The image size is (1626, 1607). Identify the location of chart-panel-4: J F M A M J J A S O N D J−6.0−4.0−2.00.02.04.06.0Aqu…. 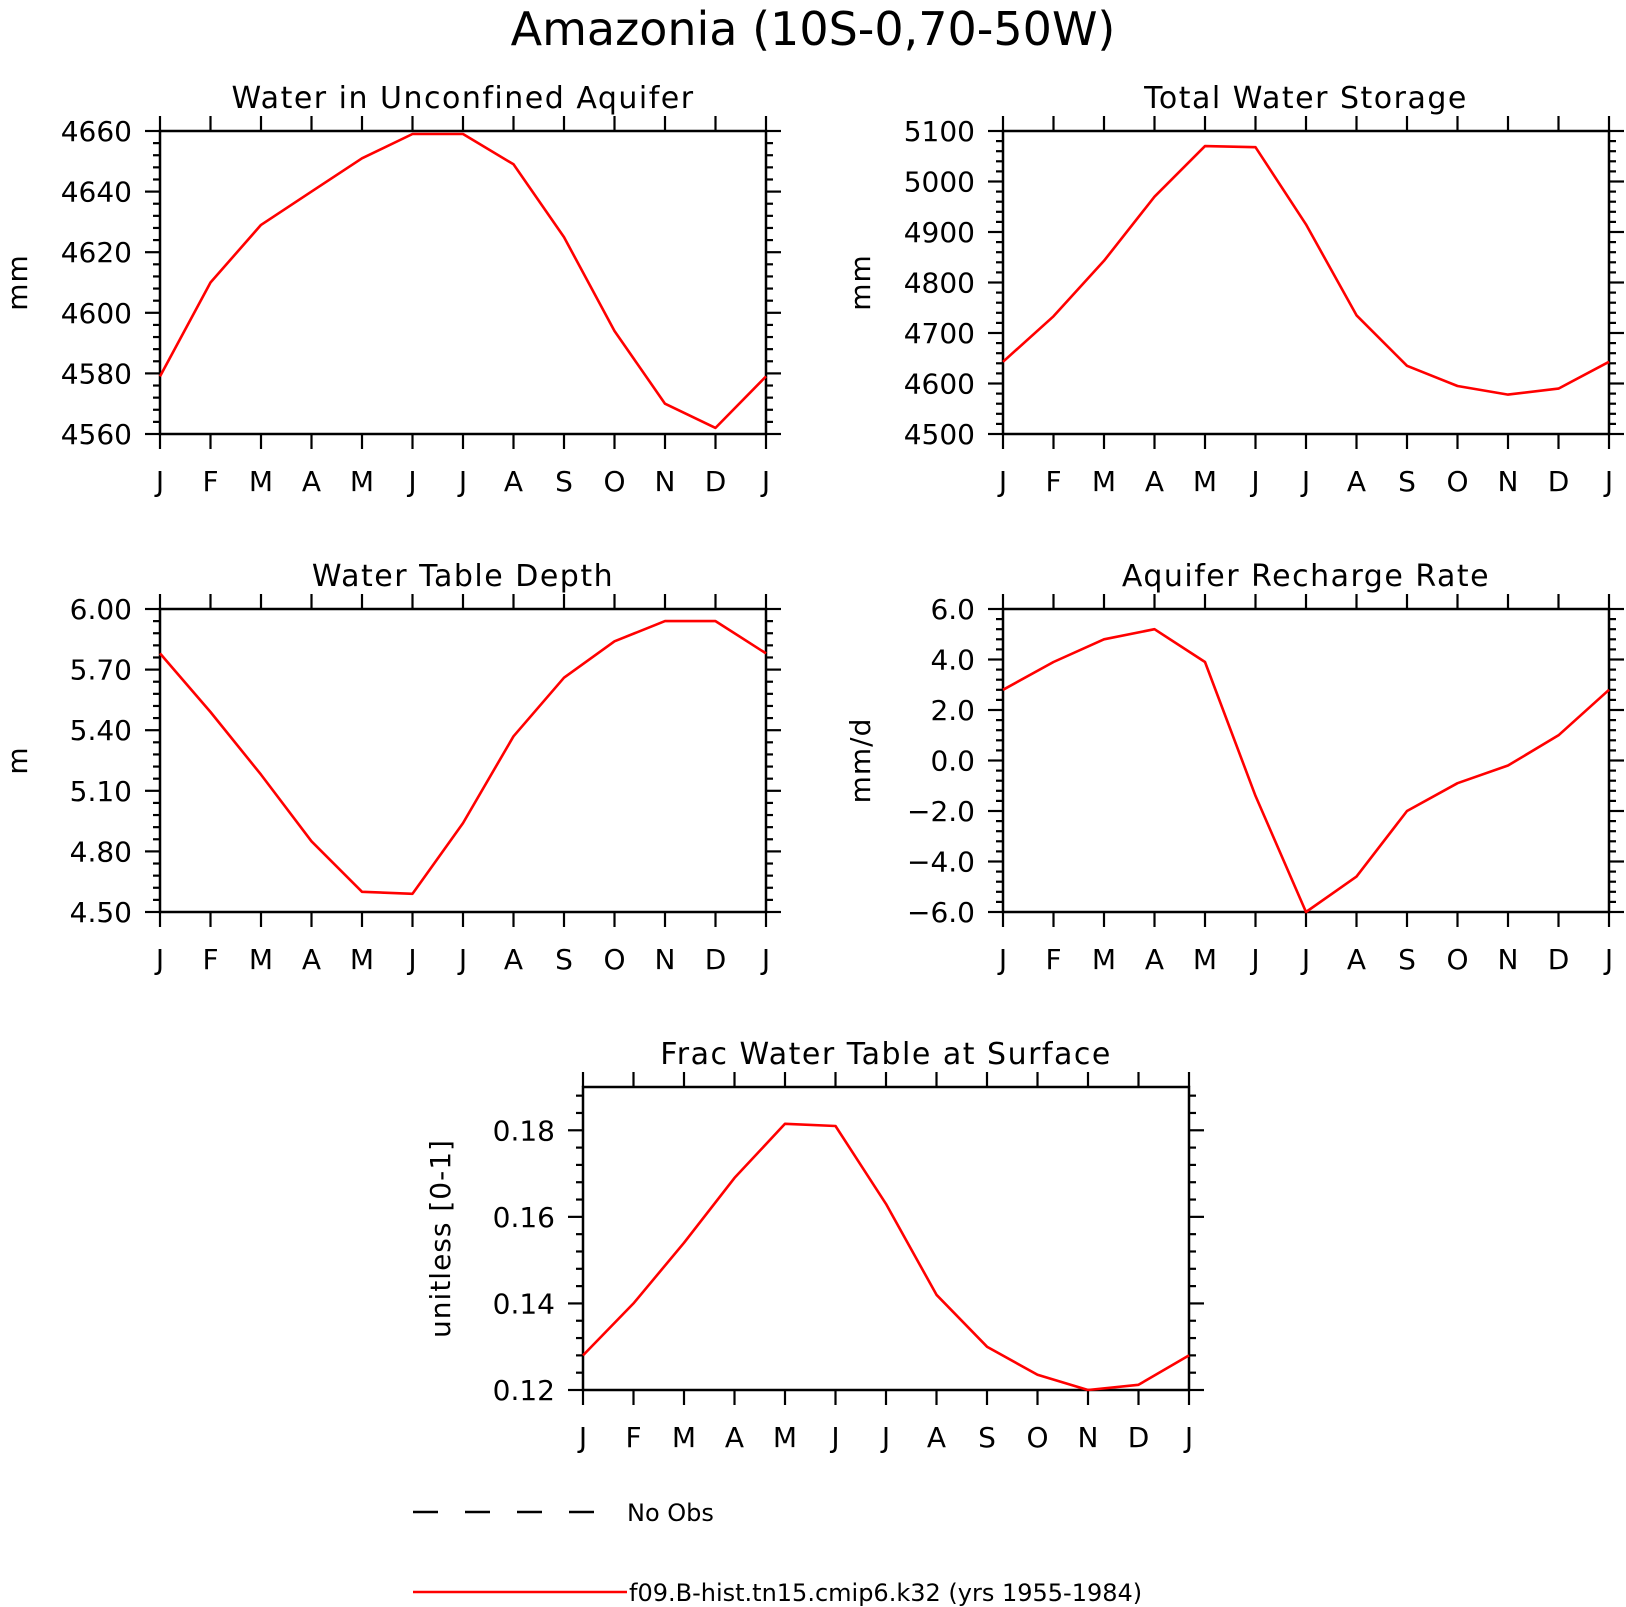
(1234, 767).